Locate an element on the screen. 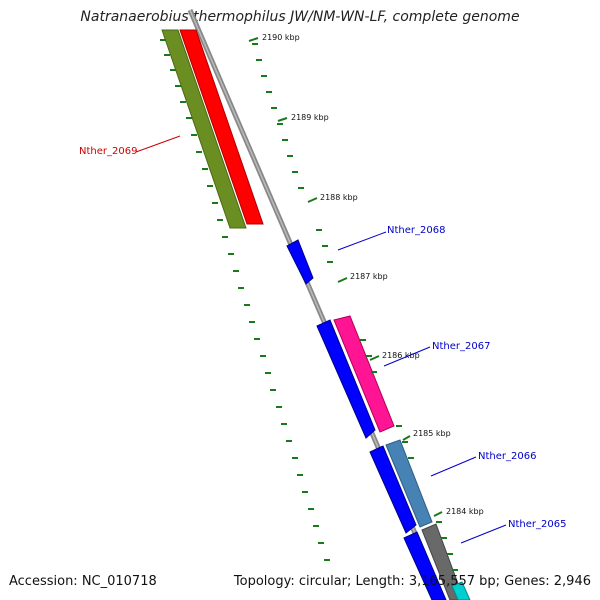  feature-gray is located at coordinates (443, 561).